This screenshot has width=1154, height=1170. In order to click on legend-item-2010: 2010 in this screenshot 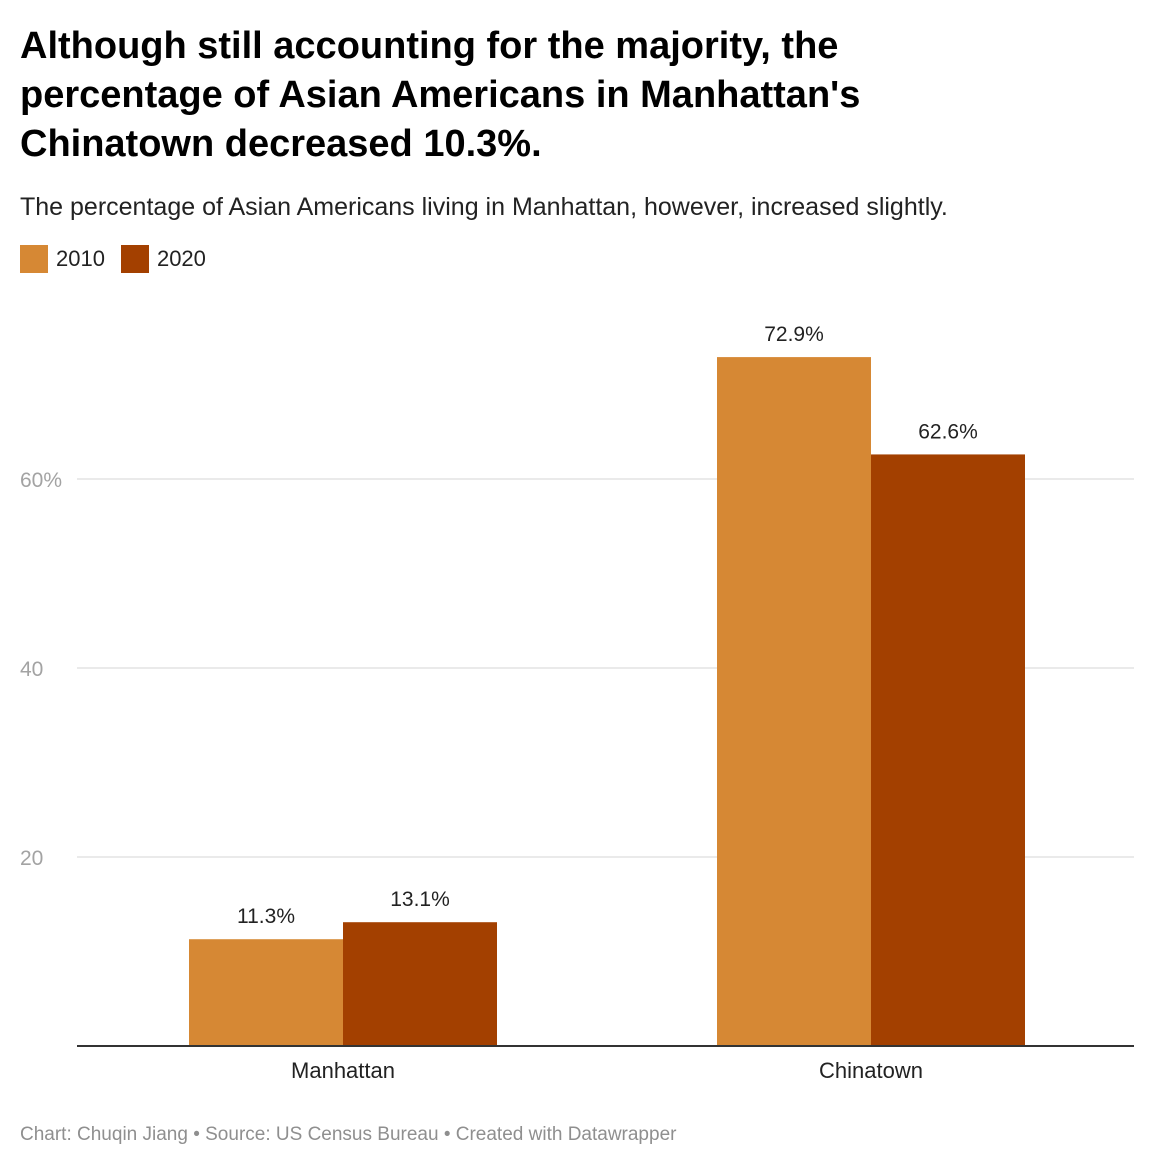, I will do `click(62, 259)`.